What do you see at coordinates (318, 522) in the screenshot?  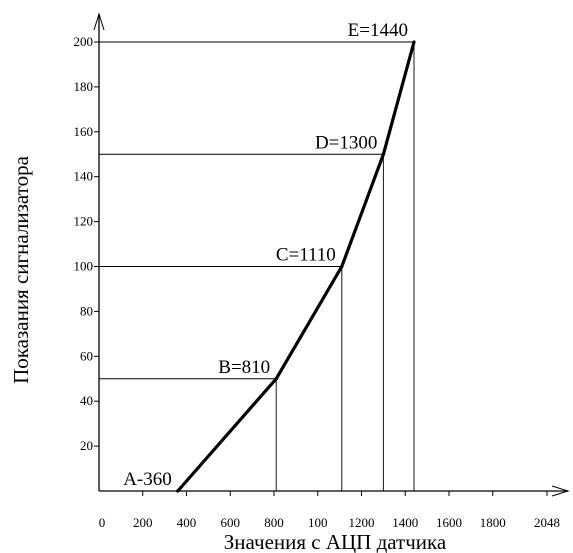 I see `x-tick-label: 100` at bounding box center [318, 522].